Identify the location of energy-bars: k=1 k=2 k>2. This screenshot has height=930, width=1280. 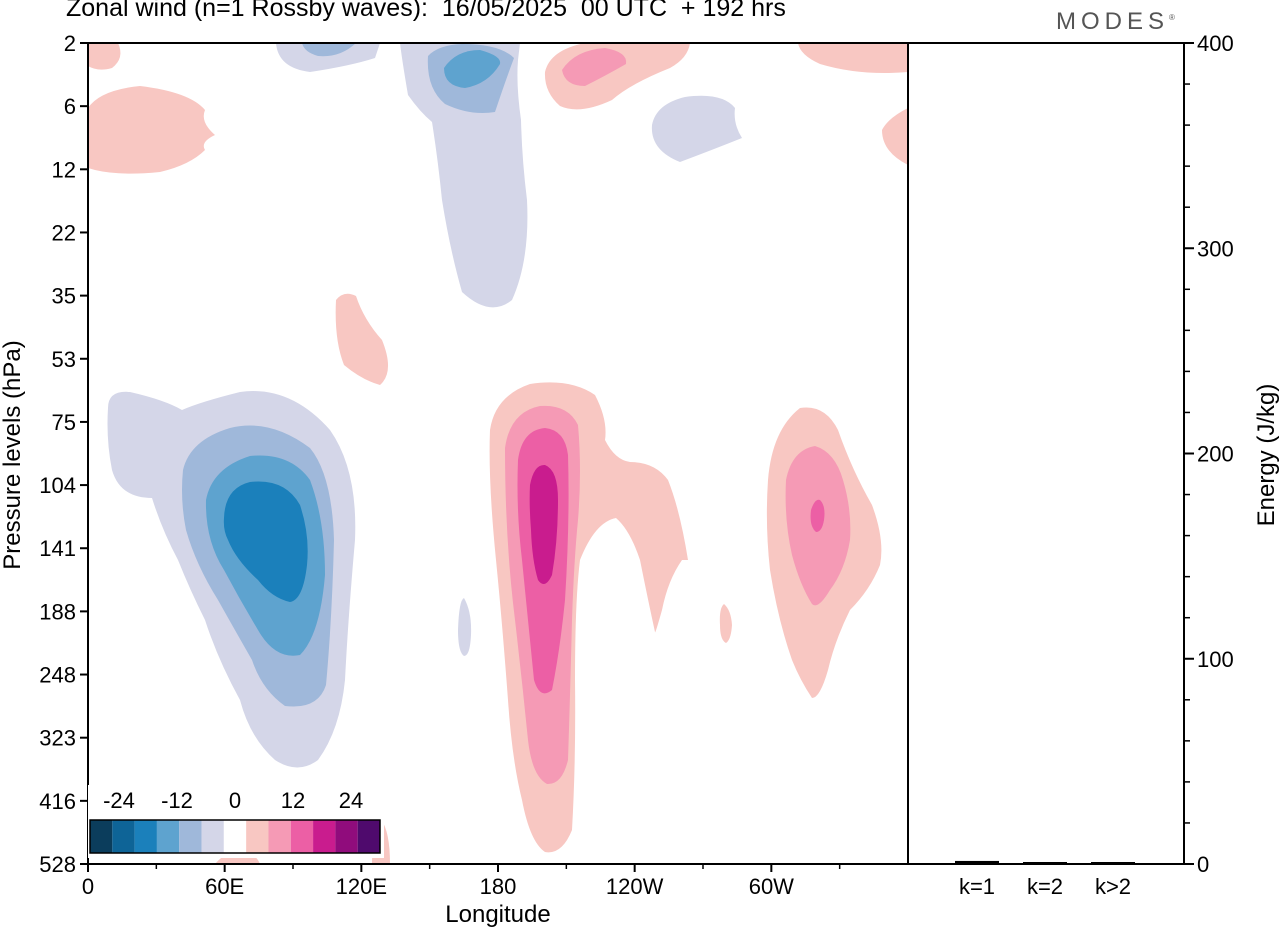
(1045, 879).